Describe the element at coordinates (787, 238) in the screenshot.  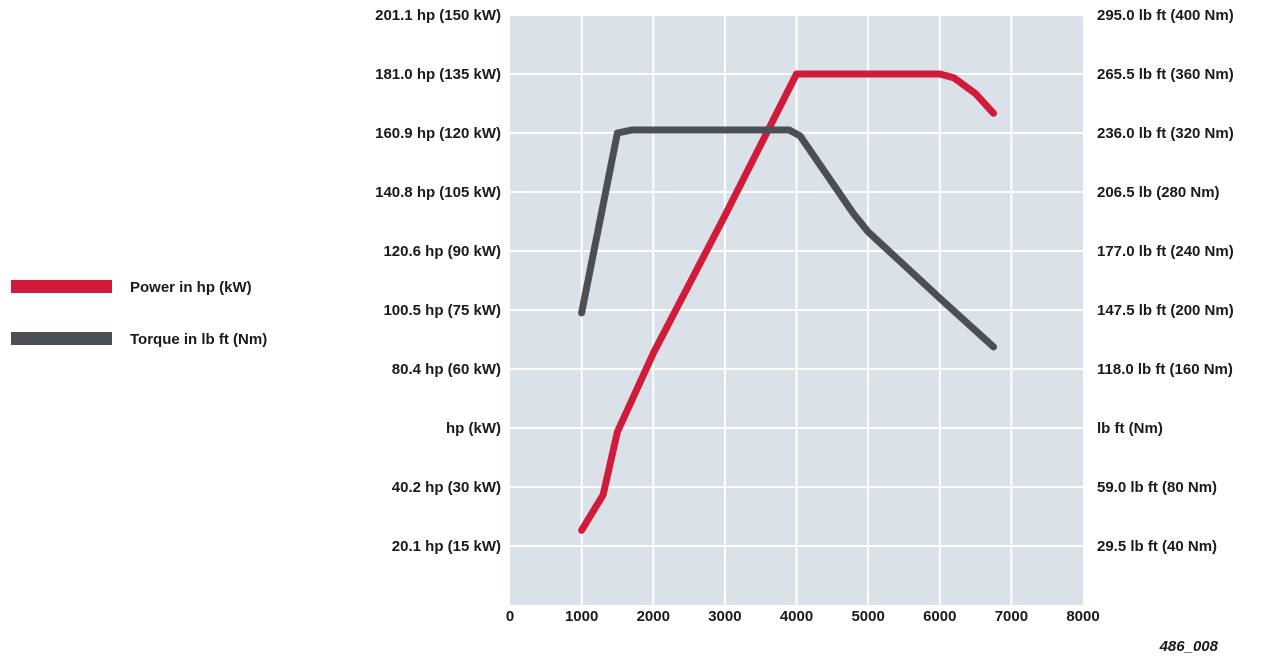
I see `torque-series-line` at that location.